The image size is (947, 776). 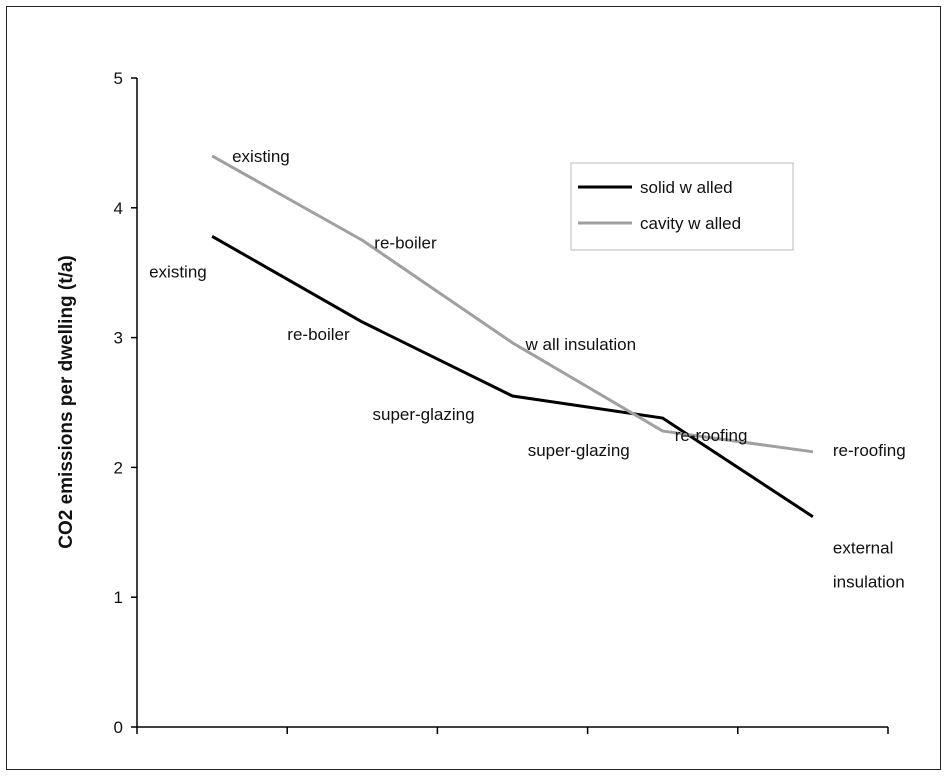 What do you see at coordinates (118, 467) in the screenshot?
I see `y-tick-label: 2` at bounding box center [118, 467].